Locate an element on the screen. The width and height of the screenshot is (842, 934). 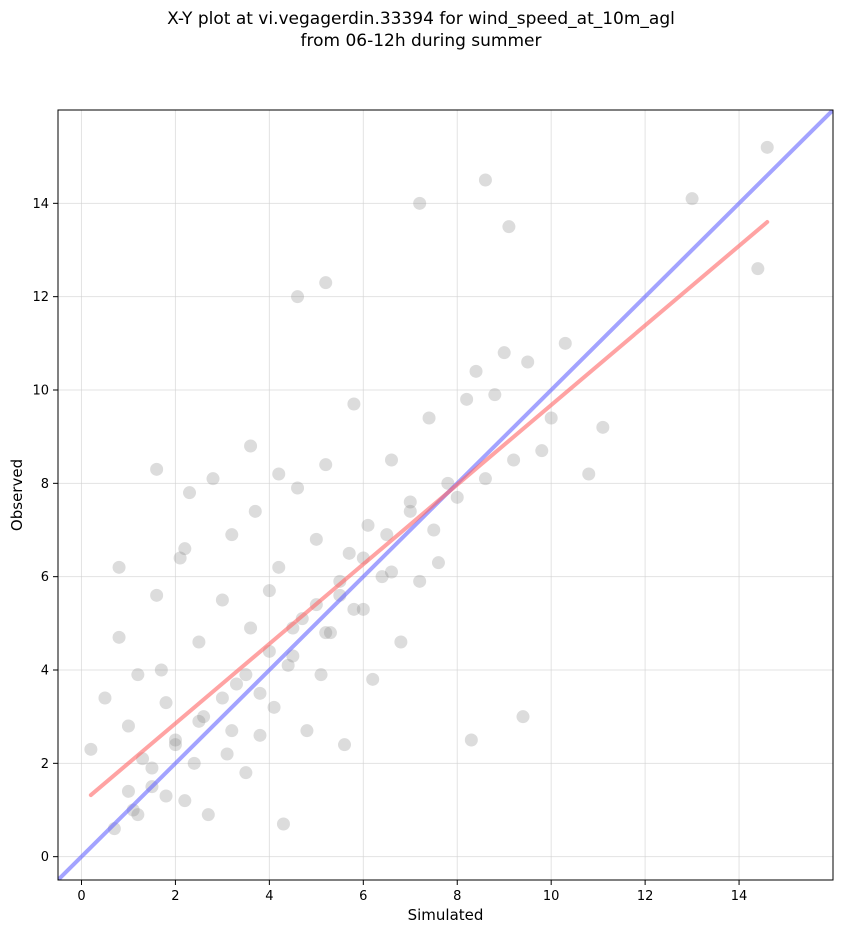
x-tick-label: 12 is located at coordinates (645, 896).